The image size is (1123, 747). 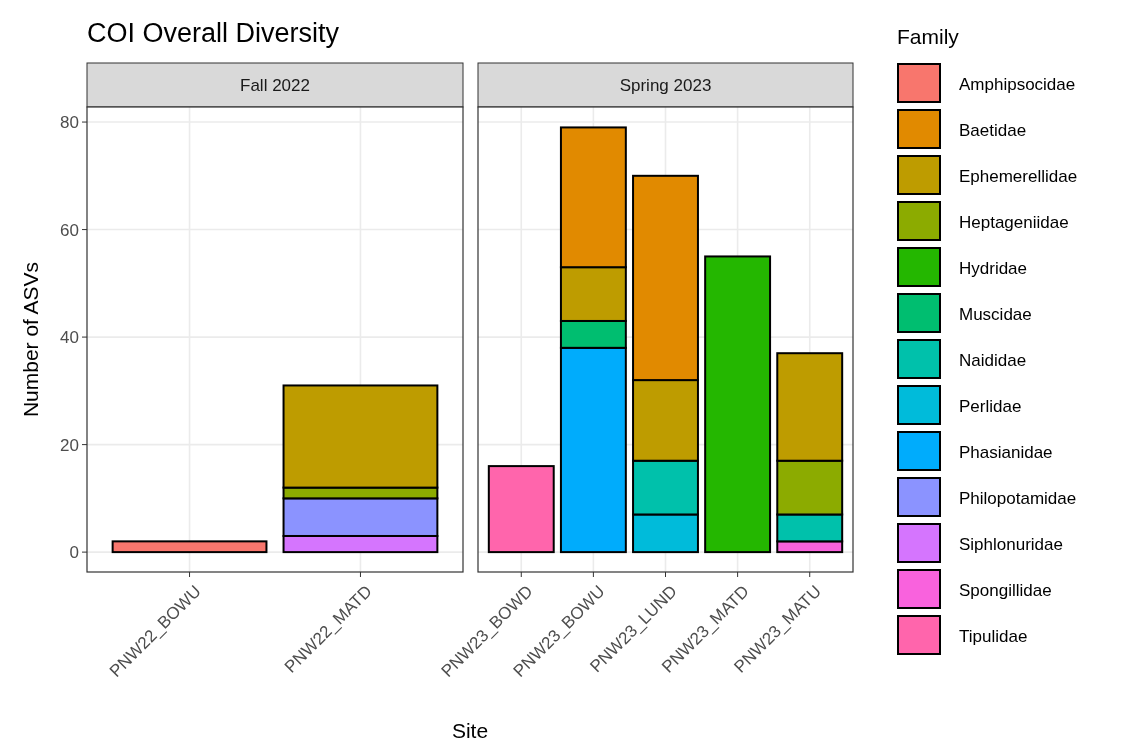 What do you see at coordinates (665, 85) in the screenshot?
I see `chart-subtitle: Spring 2023` at bounding box center [665, 85].